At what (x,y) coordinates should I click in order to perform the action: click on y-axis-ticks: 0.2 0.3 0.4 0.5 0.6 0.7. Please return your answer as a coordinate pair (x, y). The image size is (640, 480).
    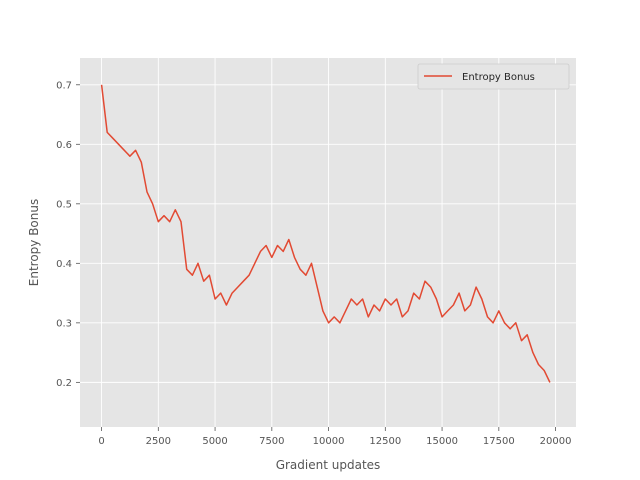
    Looking at the image, I should click on (68, 234).